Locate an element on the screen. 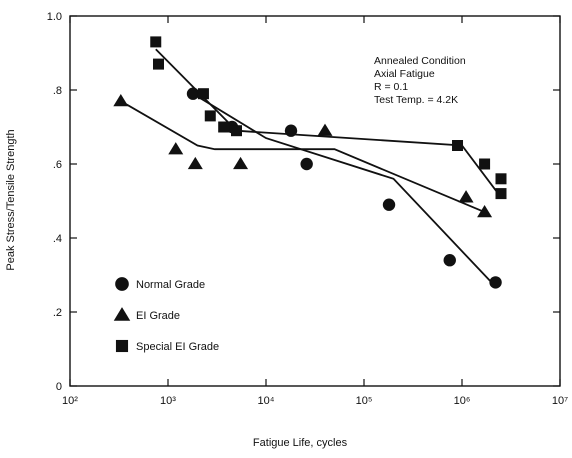 Image resolution: width=572 pixels, height=458 pixels. legend-marker-circle is located at coordinates (122, 284).